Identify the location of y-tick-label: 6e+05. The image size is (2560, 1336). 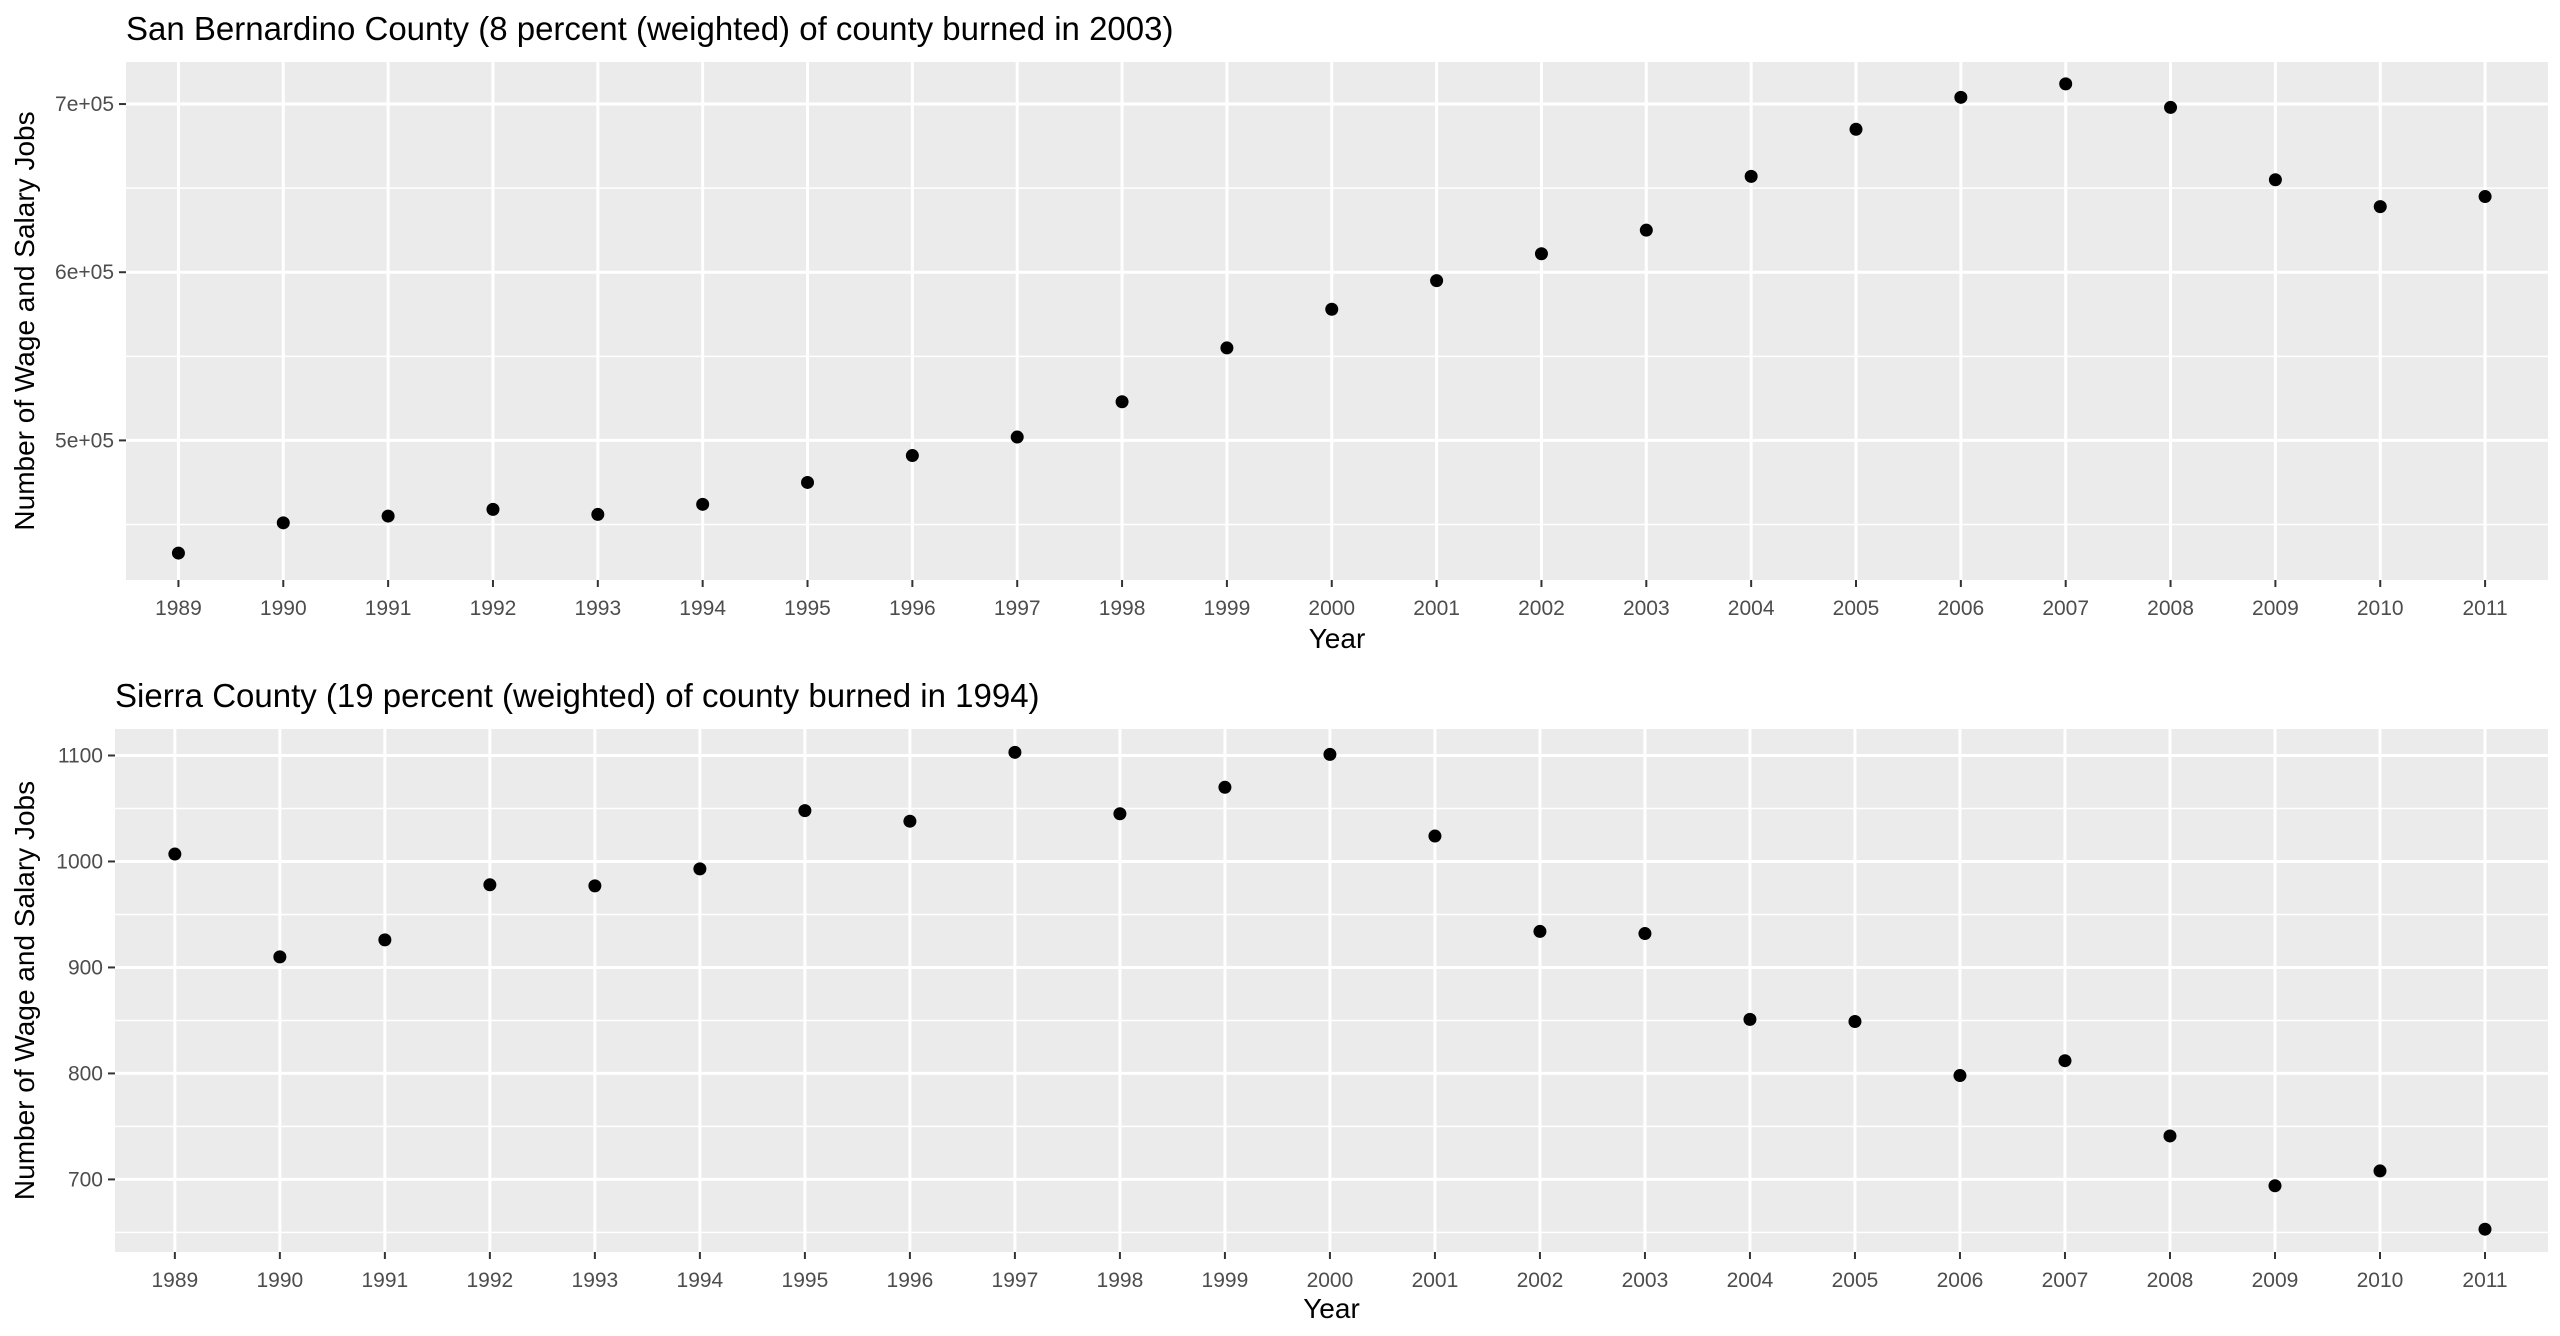
(84, 272).